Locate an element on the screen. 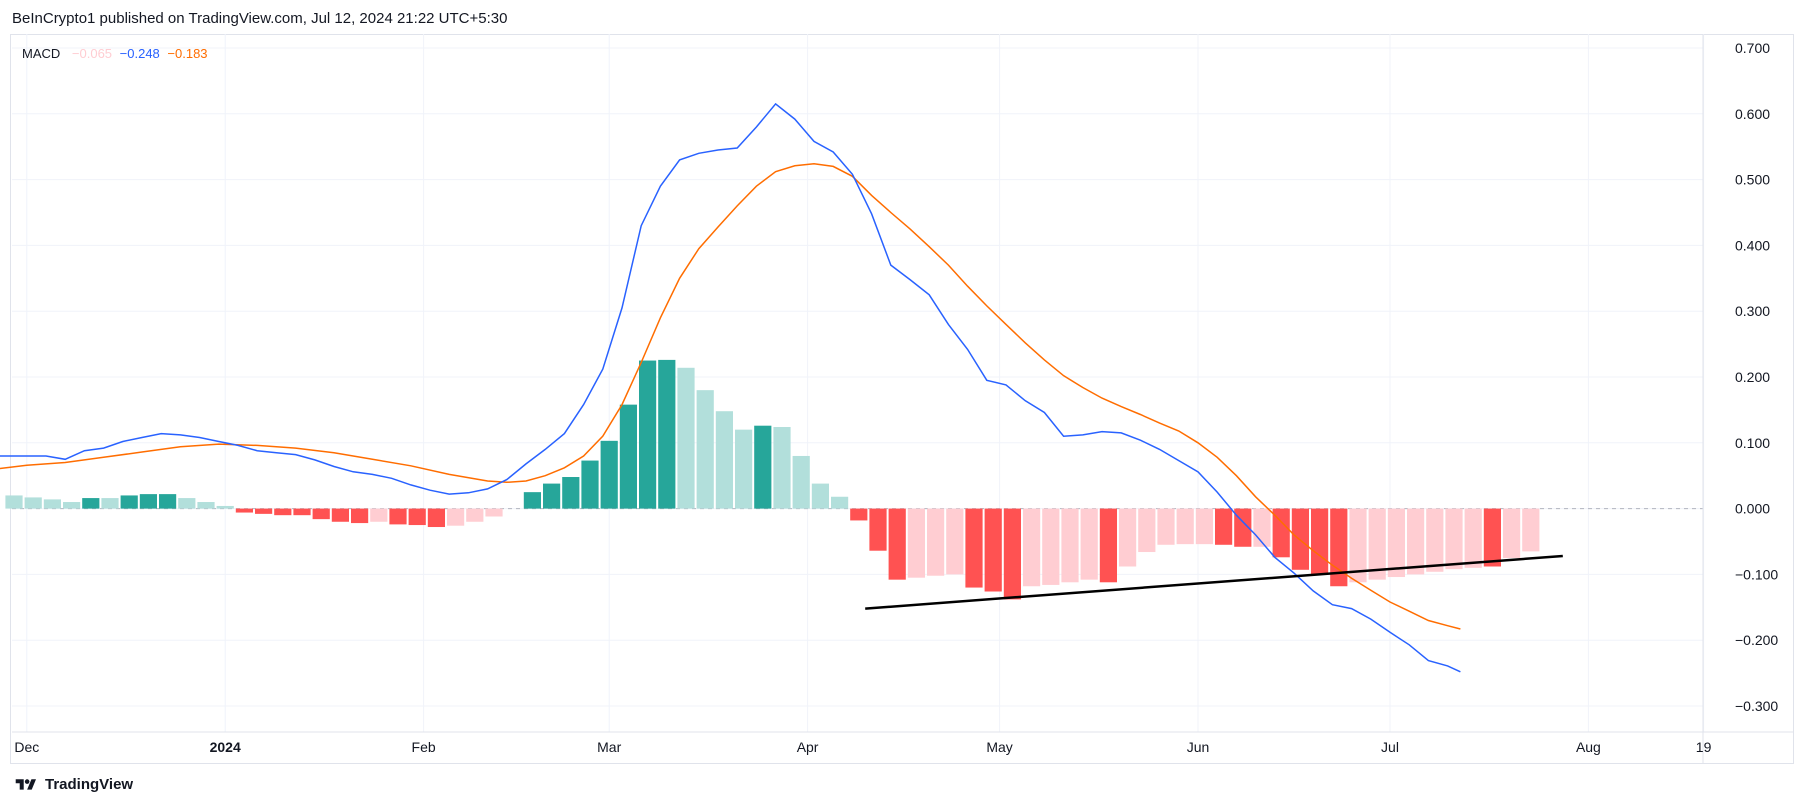  x-tick-label: Aug is located at coordinates (1588, 747).